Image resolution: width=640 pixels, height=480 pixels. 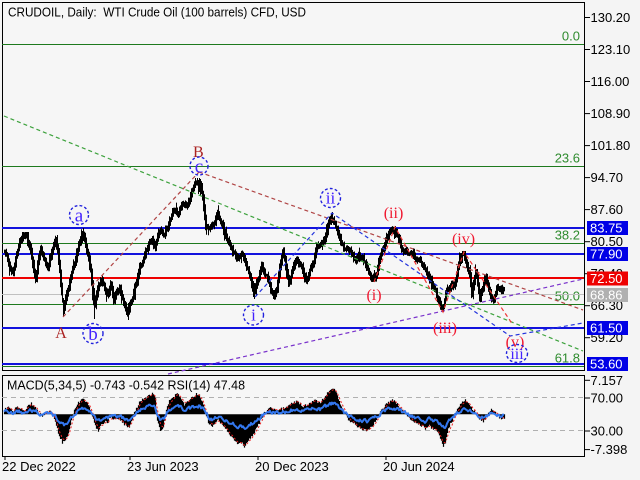 What do you see at coordinates (571, 36) in the screenshot?
I see `svg-text: 0.0` at bounding box center [571, 36].